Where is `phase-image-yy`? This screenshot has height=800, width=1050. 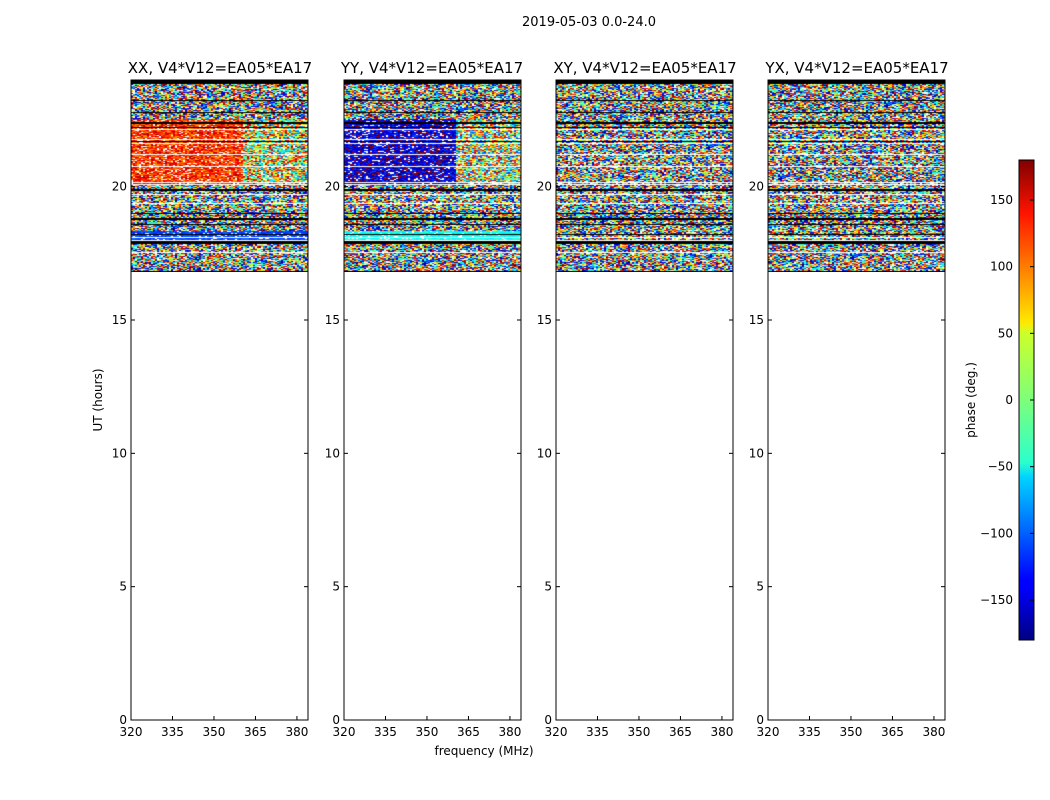
phase-image-yy is located at coordinates (432, 176).